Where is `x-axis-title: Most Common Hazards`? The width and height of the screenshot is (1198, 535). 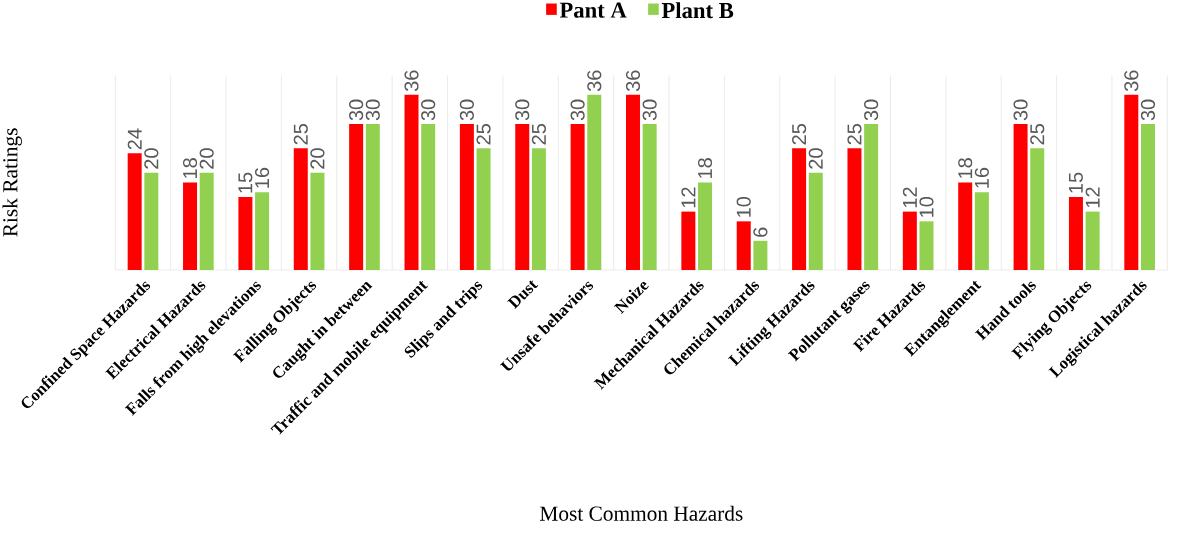 x-axis-title: Most Common Hazards is located at coordinates (641, 513).